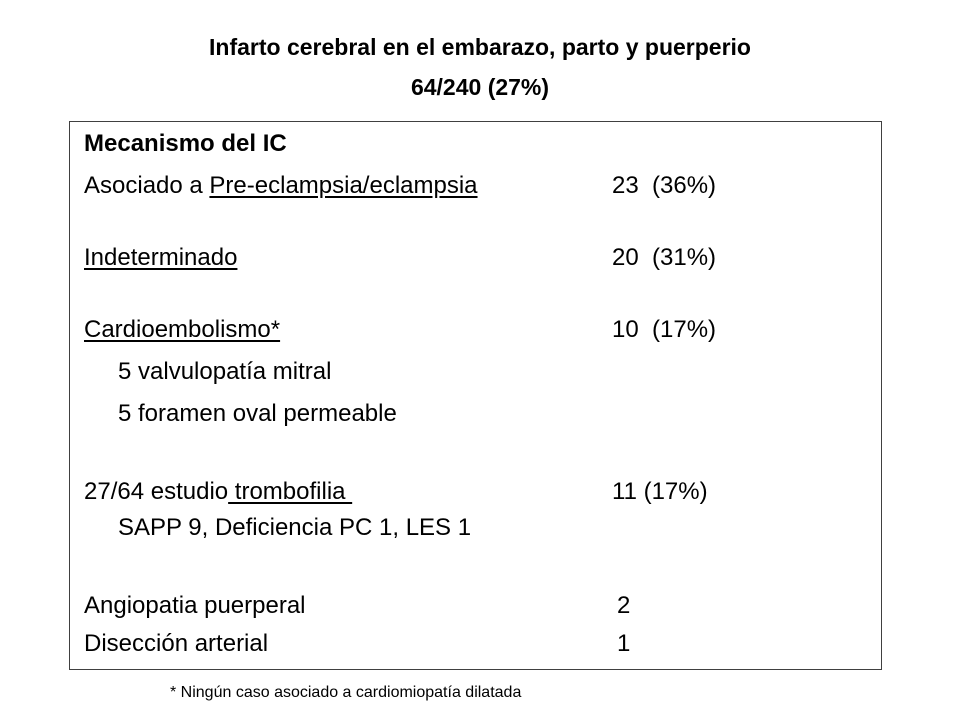 This screenshot has height=720, width=960. Describe the element at coordinates (147, 185) in the screenshot. I see `row-prefix: Asociado a` at that location.